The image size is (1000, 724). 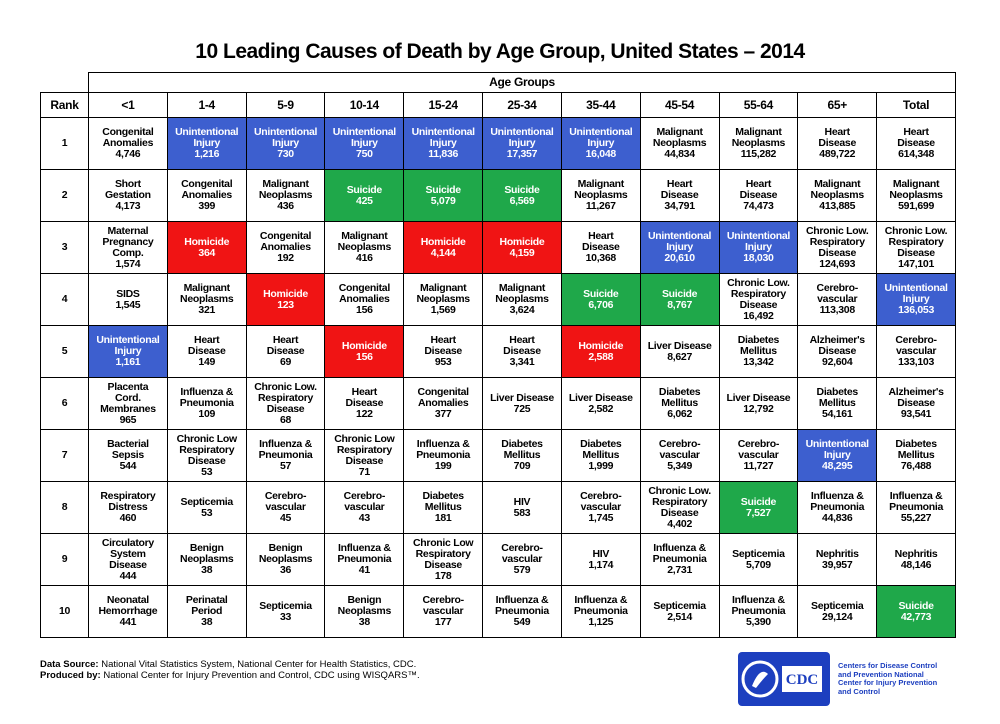 I want to click on column-header: <1, so click(x=128, y=105).